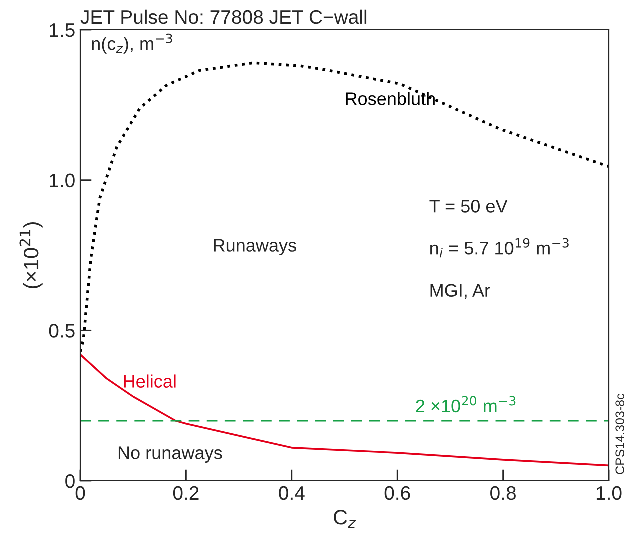 The height and width of the screenshot is (533, 636). What do you see at coordinates (397, 493) in the screenshot?
I see `x-tick-label: 0.6` at bounding box center [397, 493].